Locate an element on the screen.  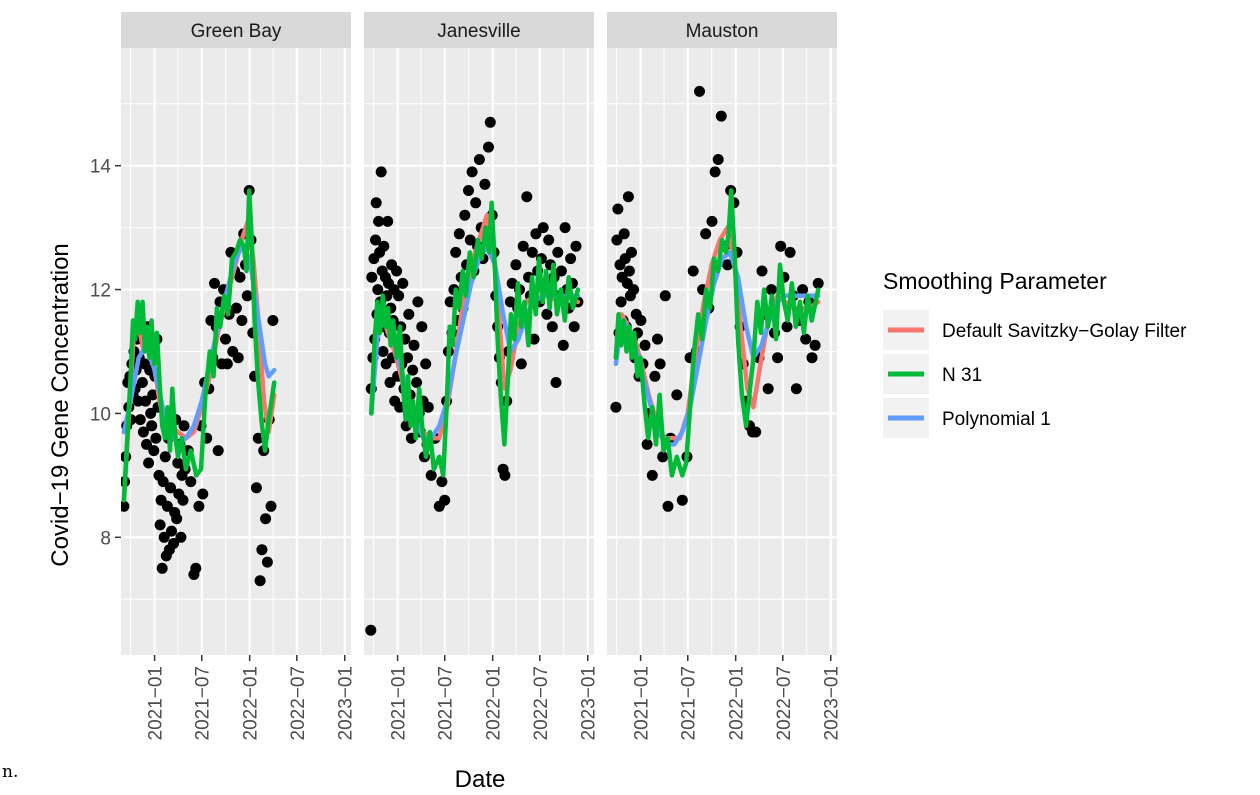
legend-entry-label: Default Savitzky−Golay Filter is located at coordinates (1064, 331).